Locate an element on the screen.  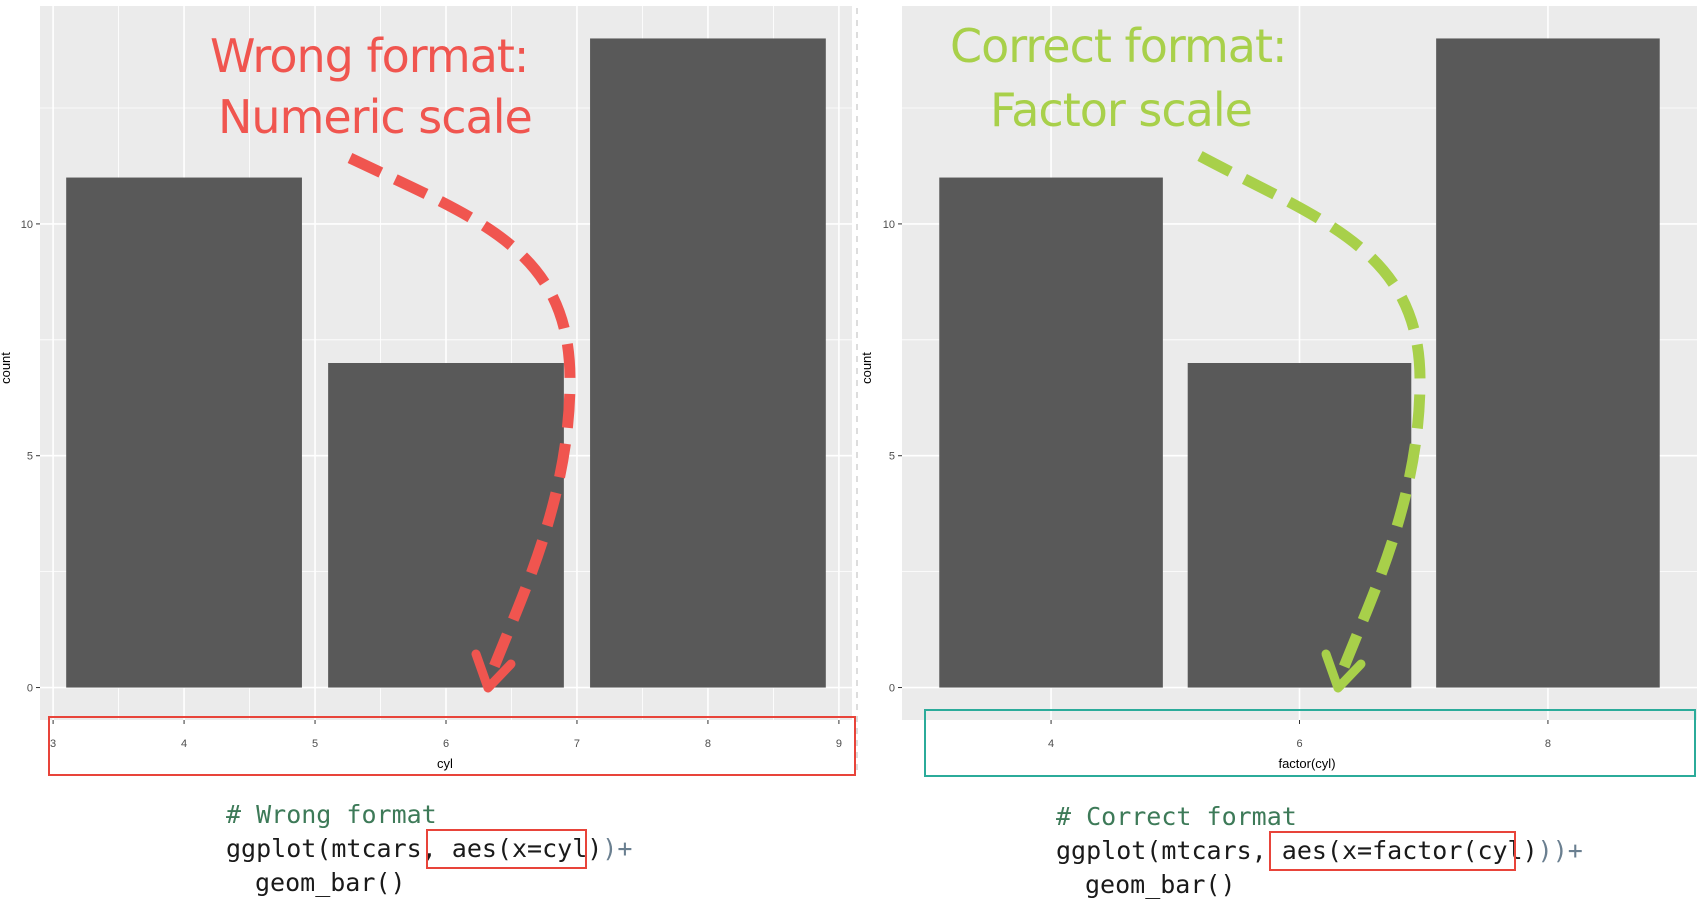
left-x-axis-highlight-box is located at coordinates (452, 746).